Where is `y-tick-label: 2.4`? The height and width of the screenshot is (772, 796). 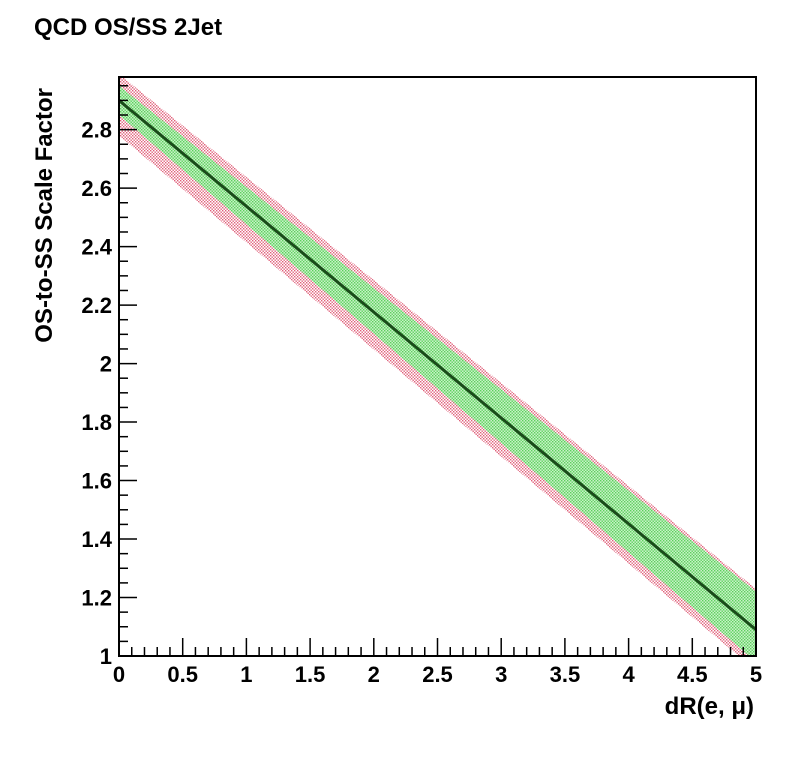
y-tick-label: 2.4 is located at coordinates (96, 247).